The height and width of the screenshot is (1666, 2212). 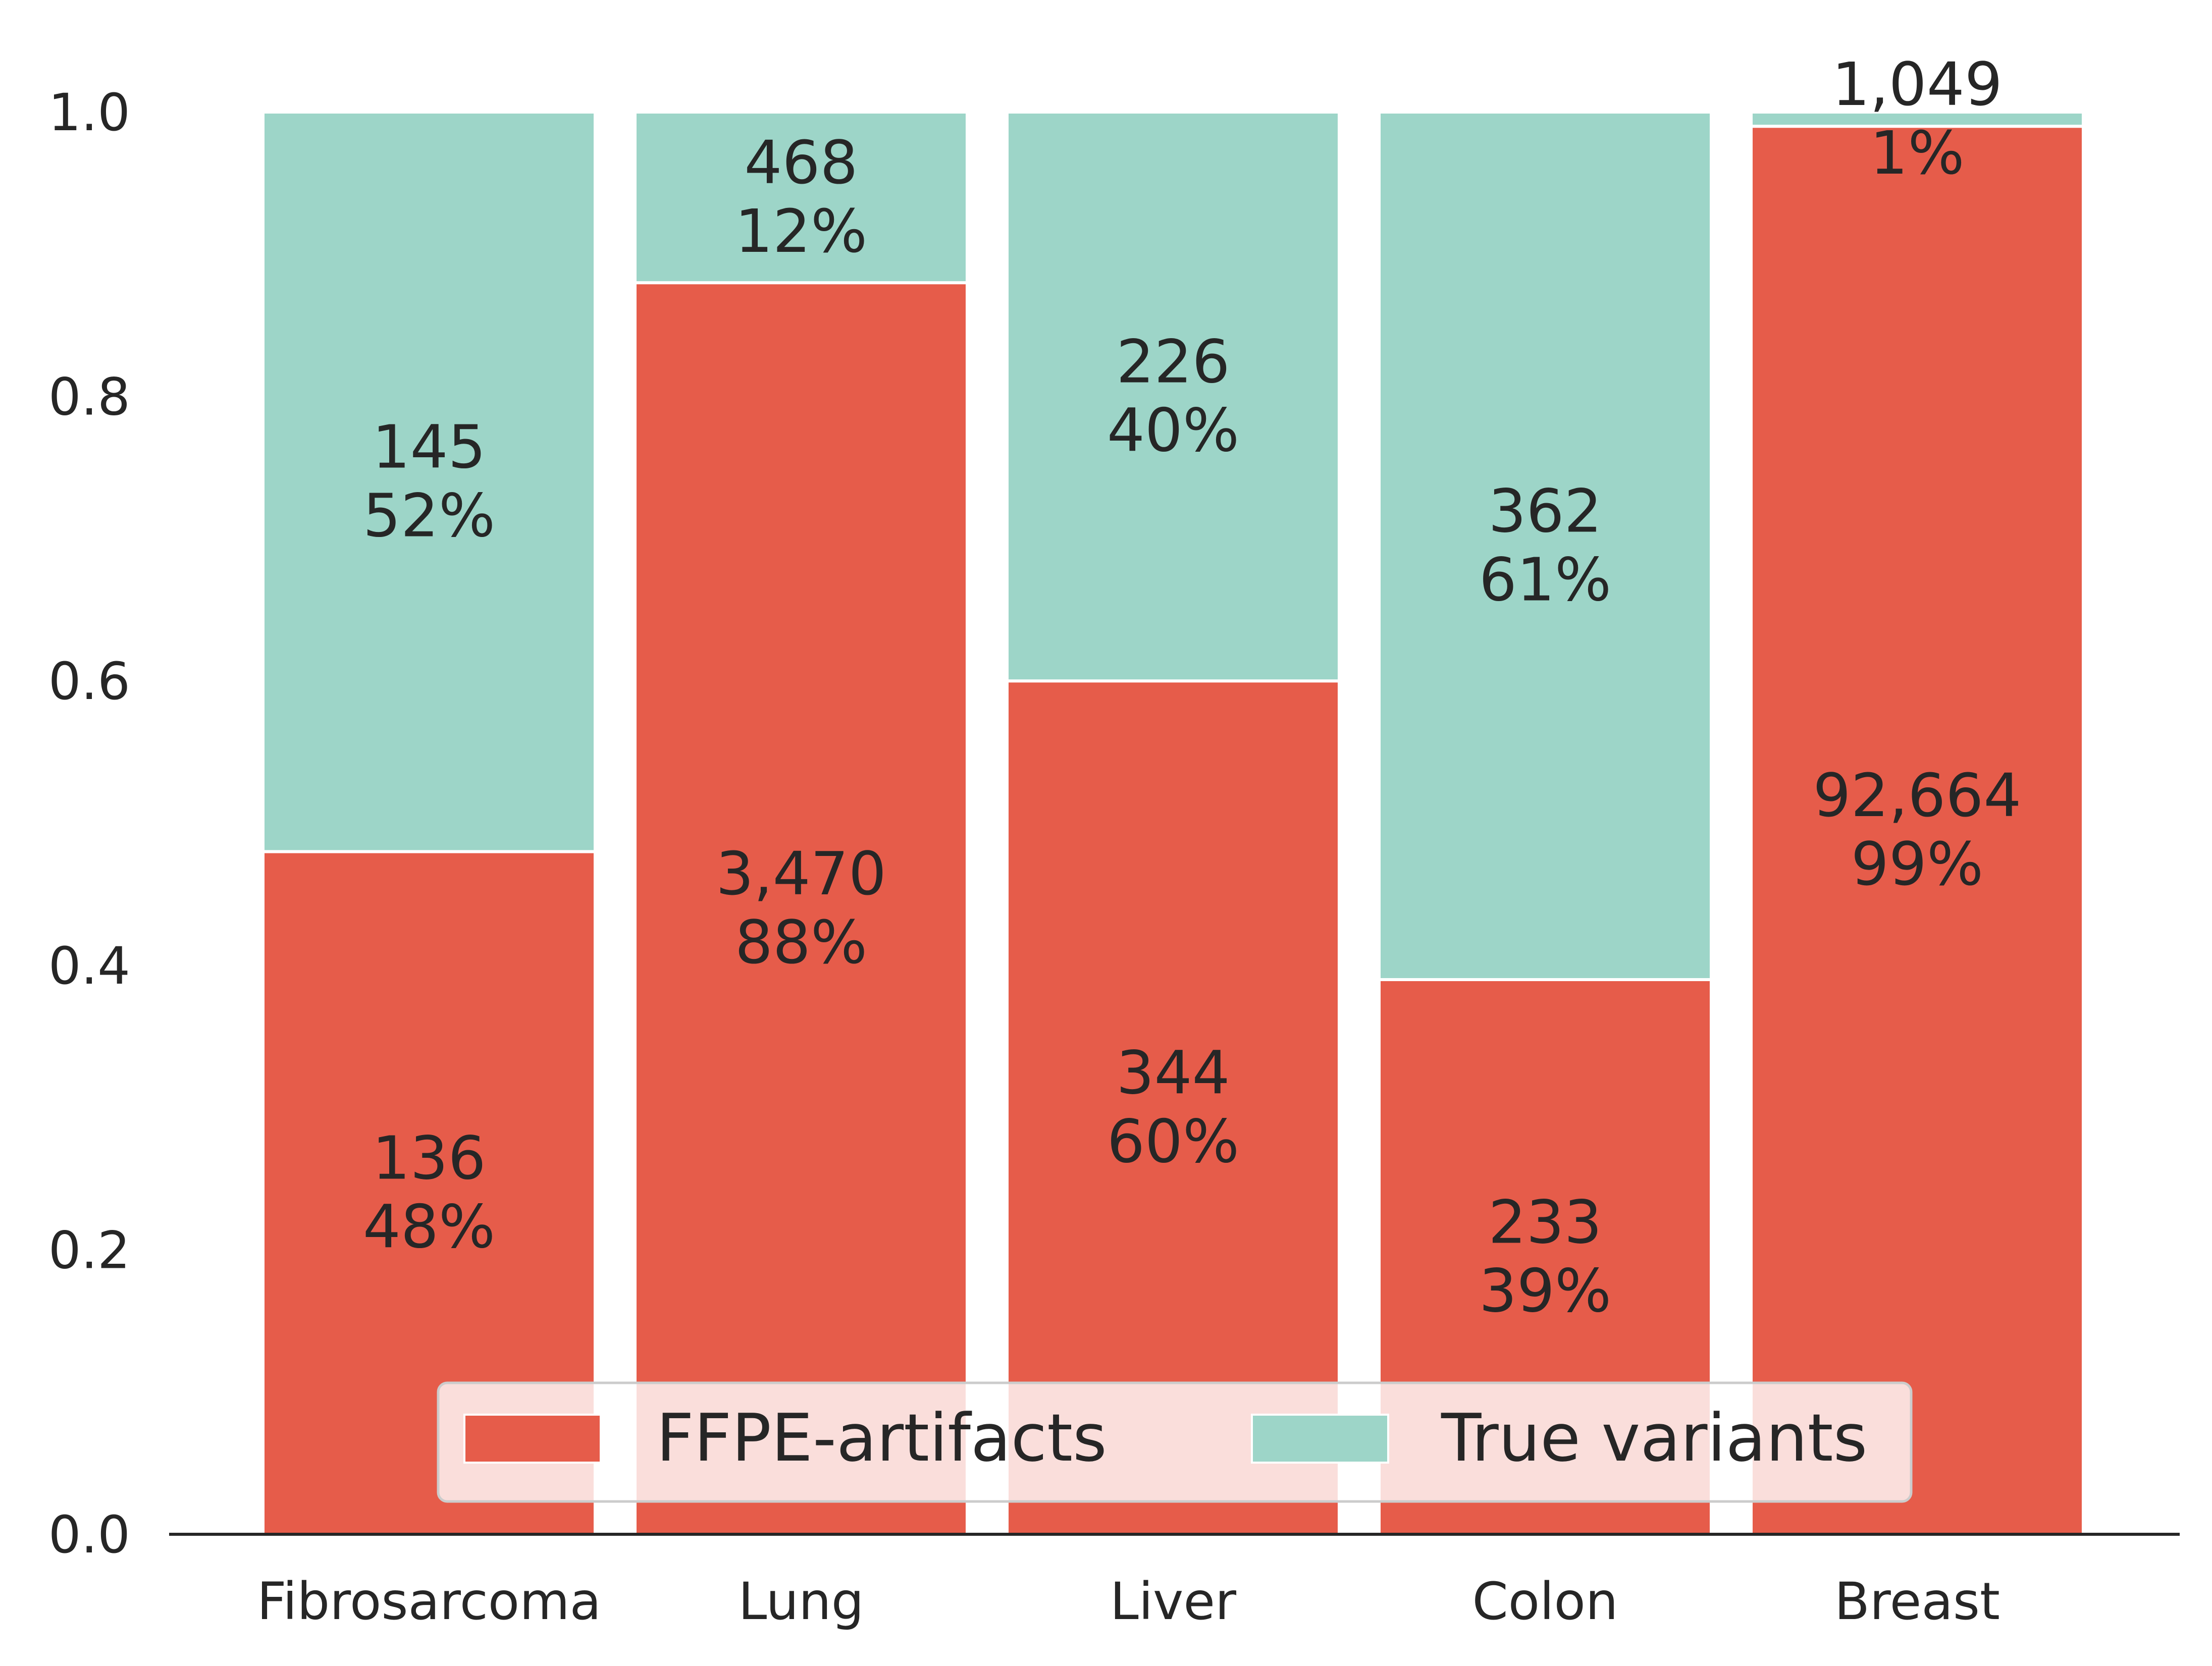 I want to click on x-tick-label-breast: Breast, so click(x=1917, y=1602).